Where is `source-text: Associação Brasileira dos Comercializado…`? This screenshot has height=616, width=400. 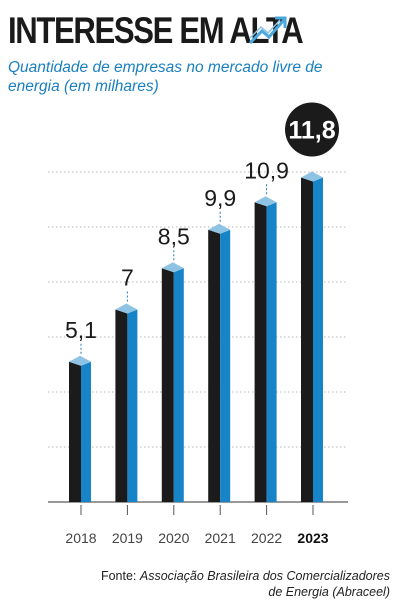
source-text: Associação Brasileira dos Comercializado… is located at coordinates (264, 584).